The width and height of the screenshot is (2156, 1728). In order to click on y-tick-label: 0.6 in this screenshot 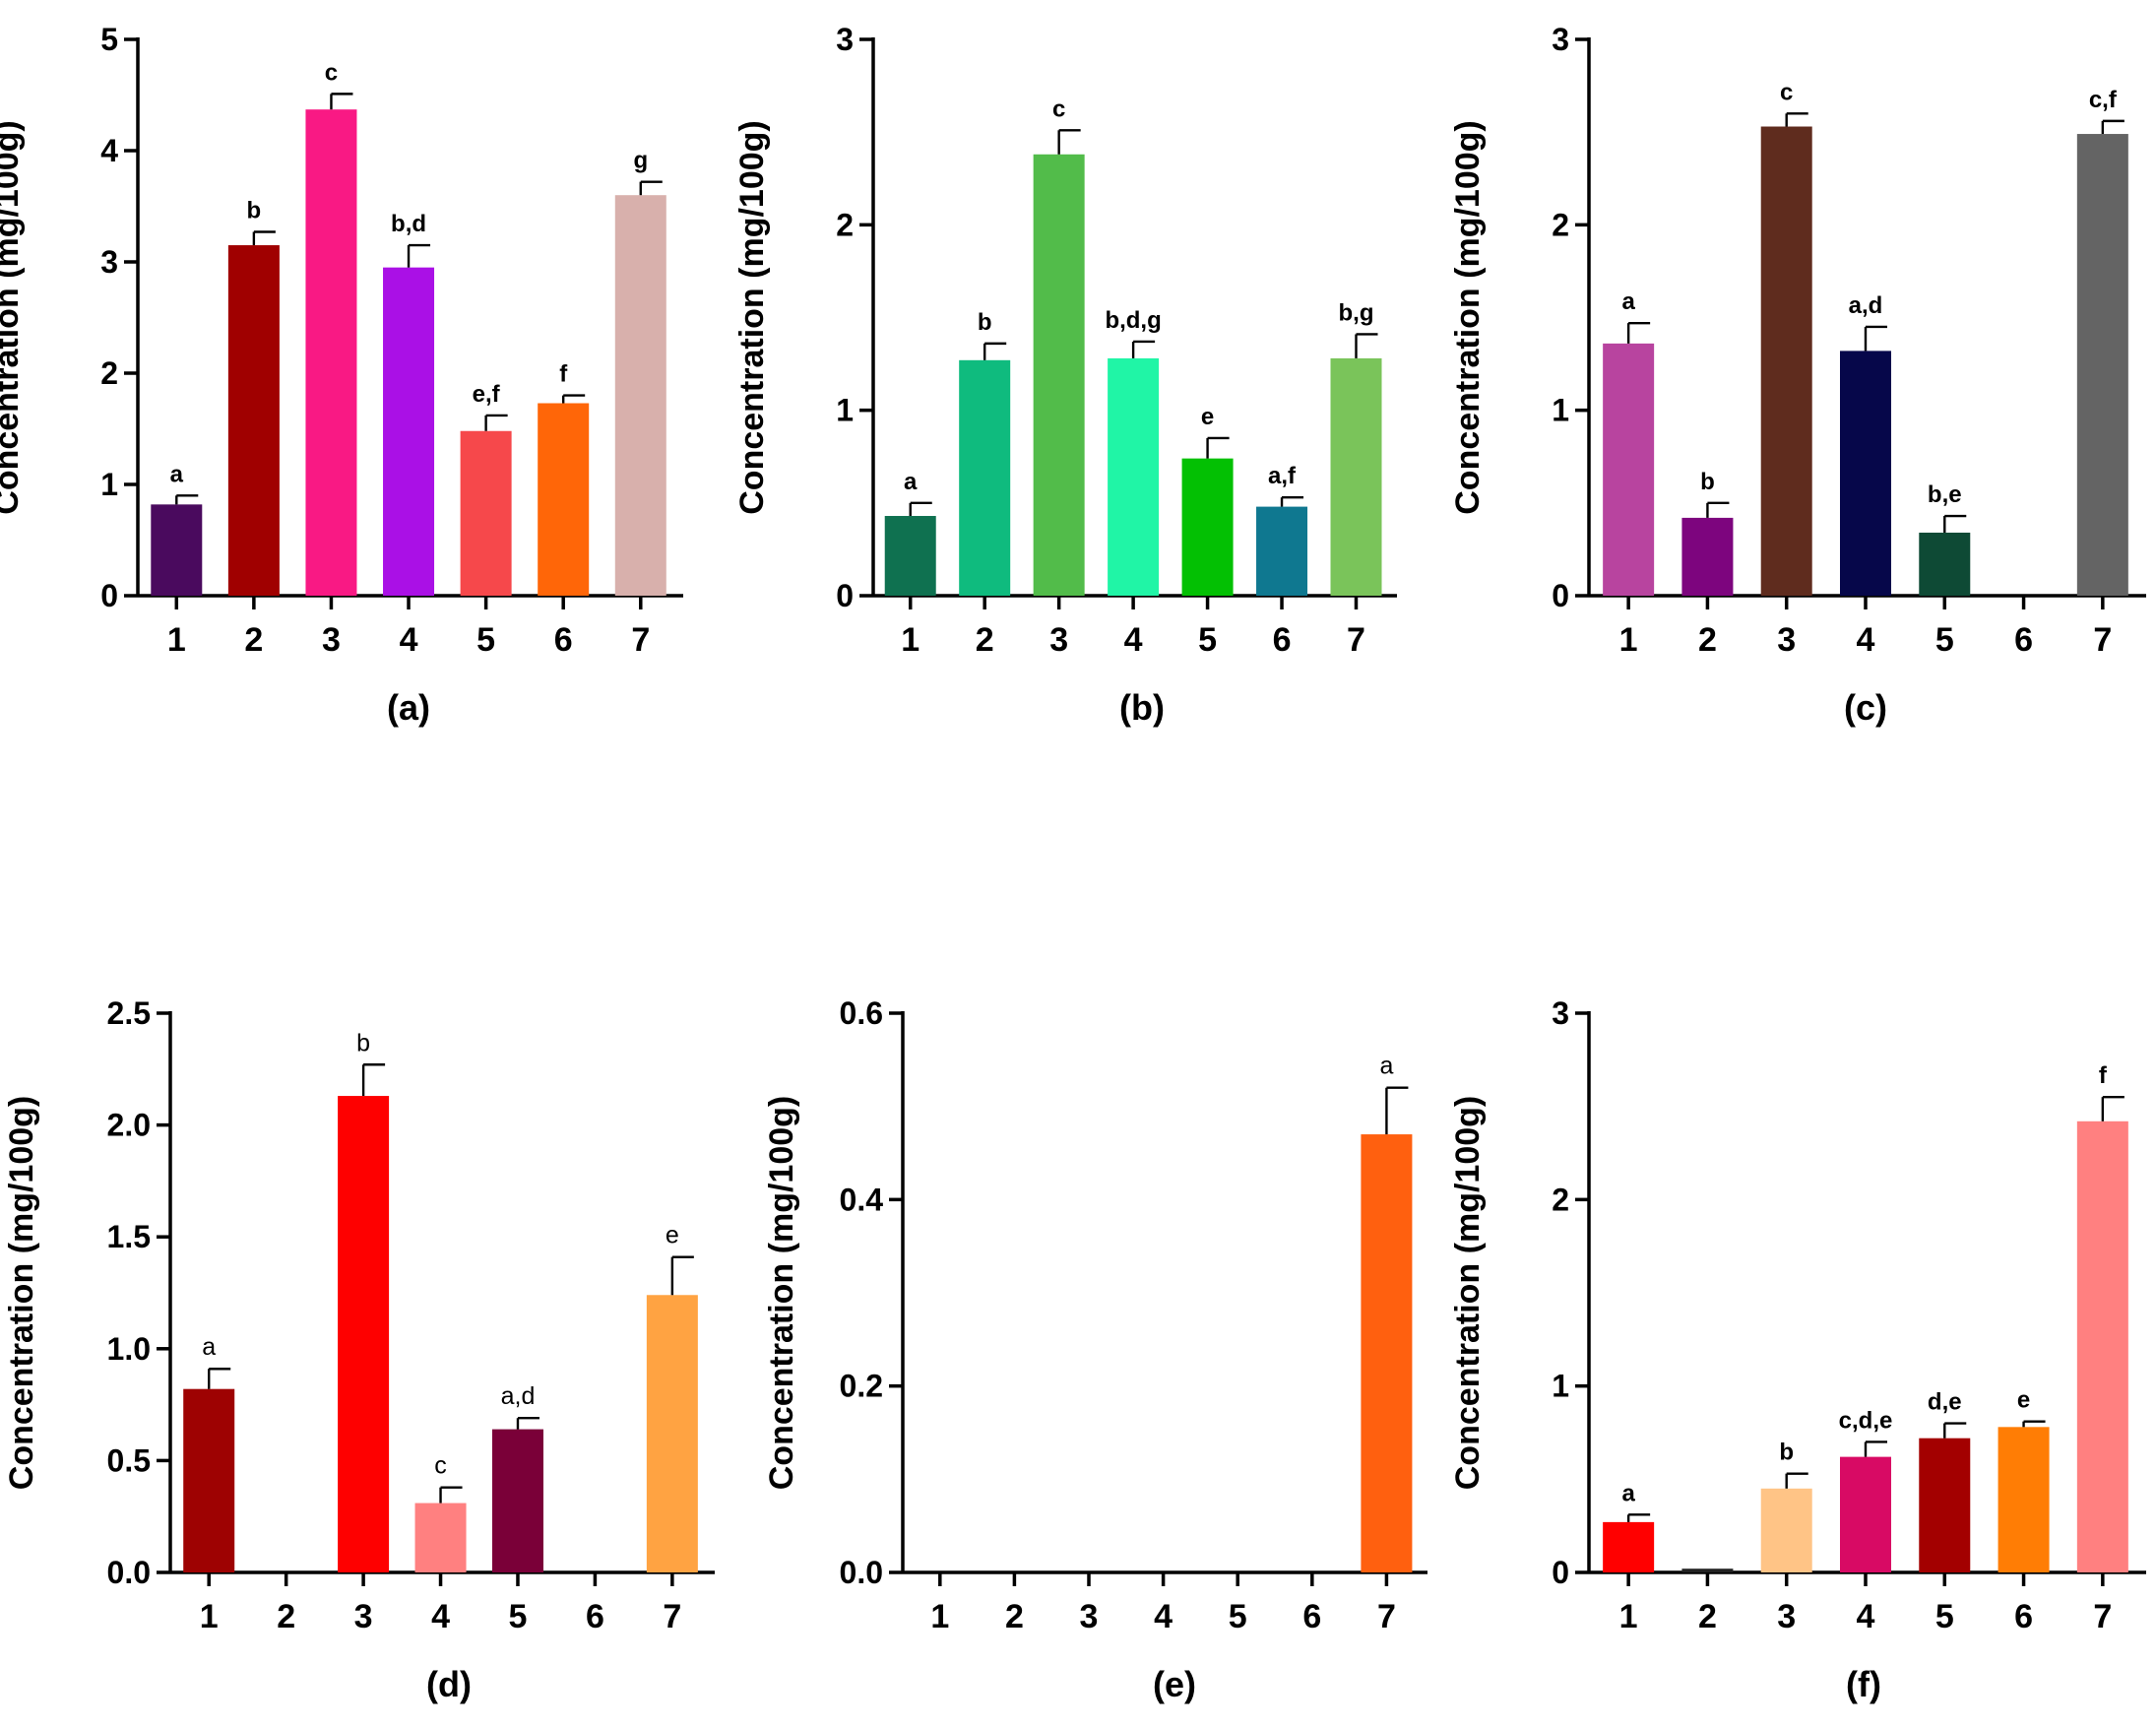, I will do `click(862, 1013)`.